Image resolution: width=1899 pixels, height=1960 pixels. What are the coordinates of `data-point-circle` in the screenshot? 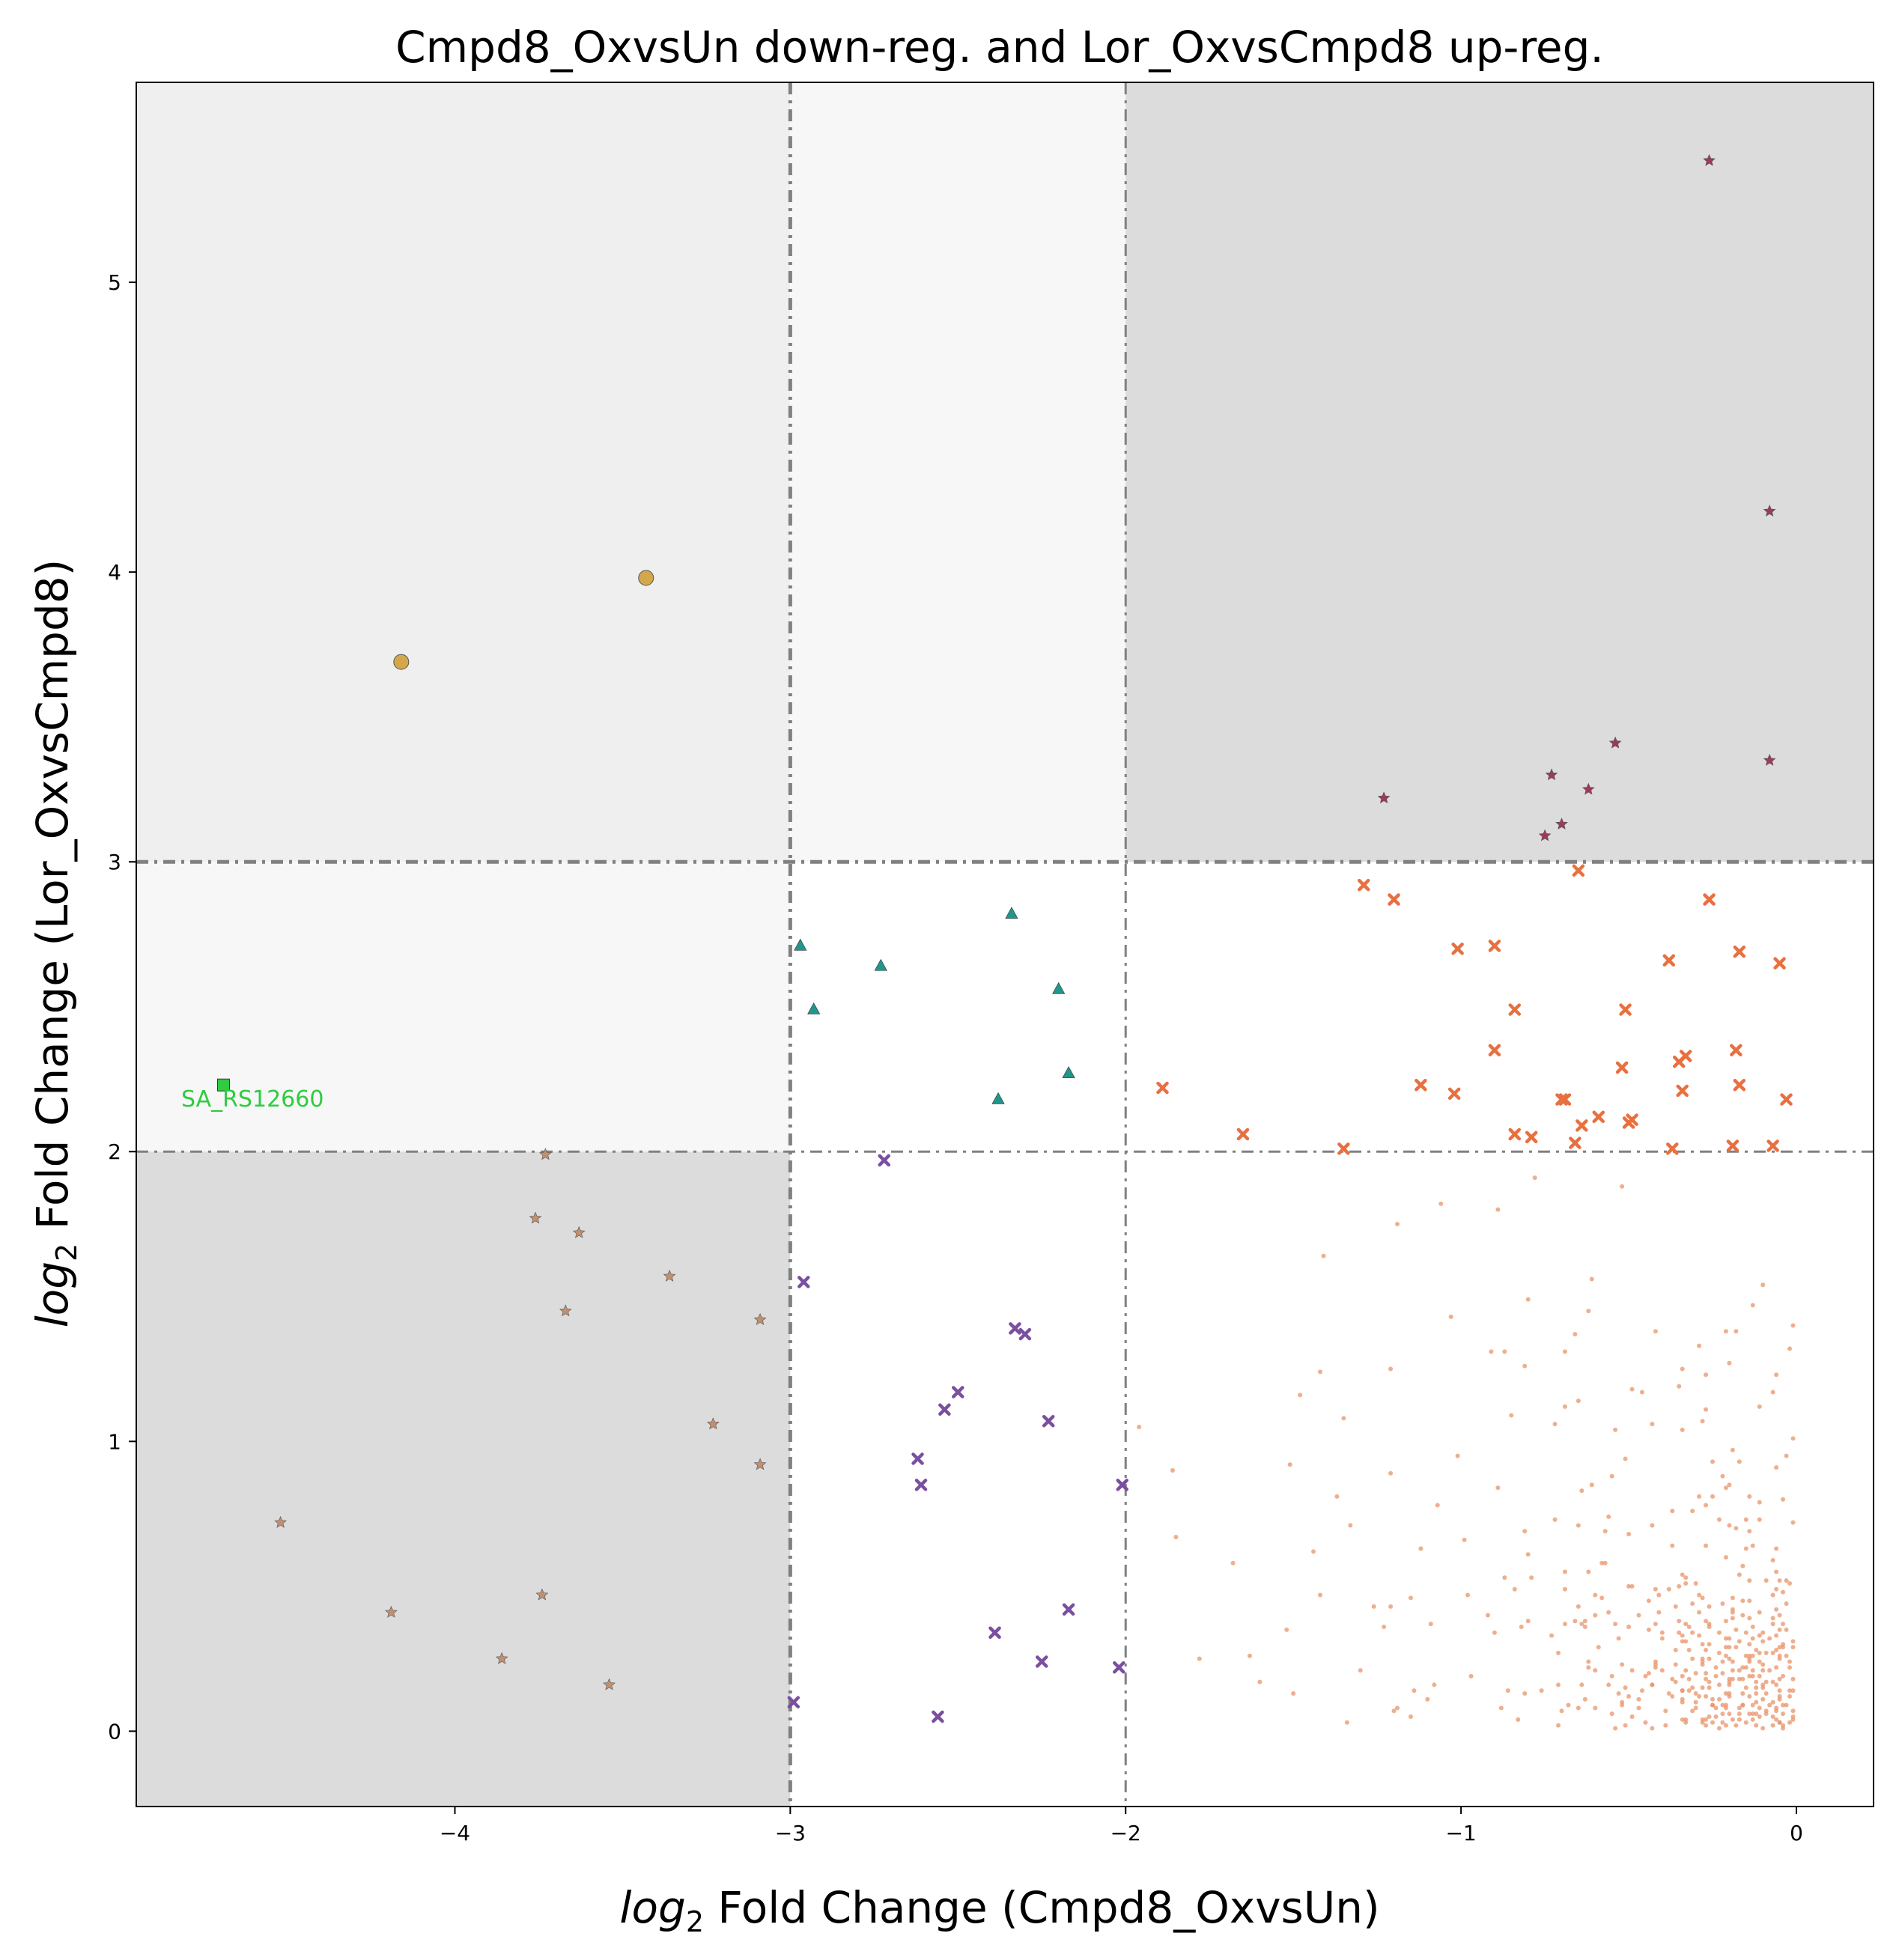 It's located at (646, 578).